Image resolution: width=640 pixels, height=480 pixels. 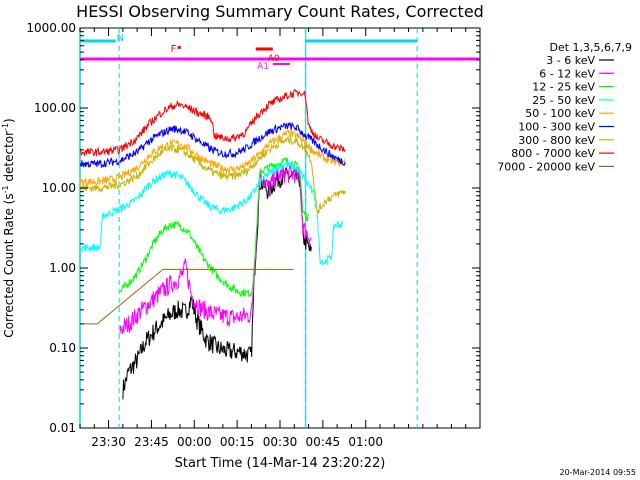 What do you see at coordinates (9, 265) in the screenshot?
I see `y-axis-label-main: Corrected Count Rate (s` at bounding box center [9, 265].